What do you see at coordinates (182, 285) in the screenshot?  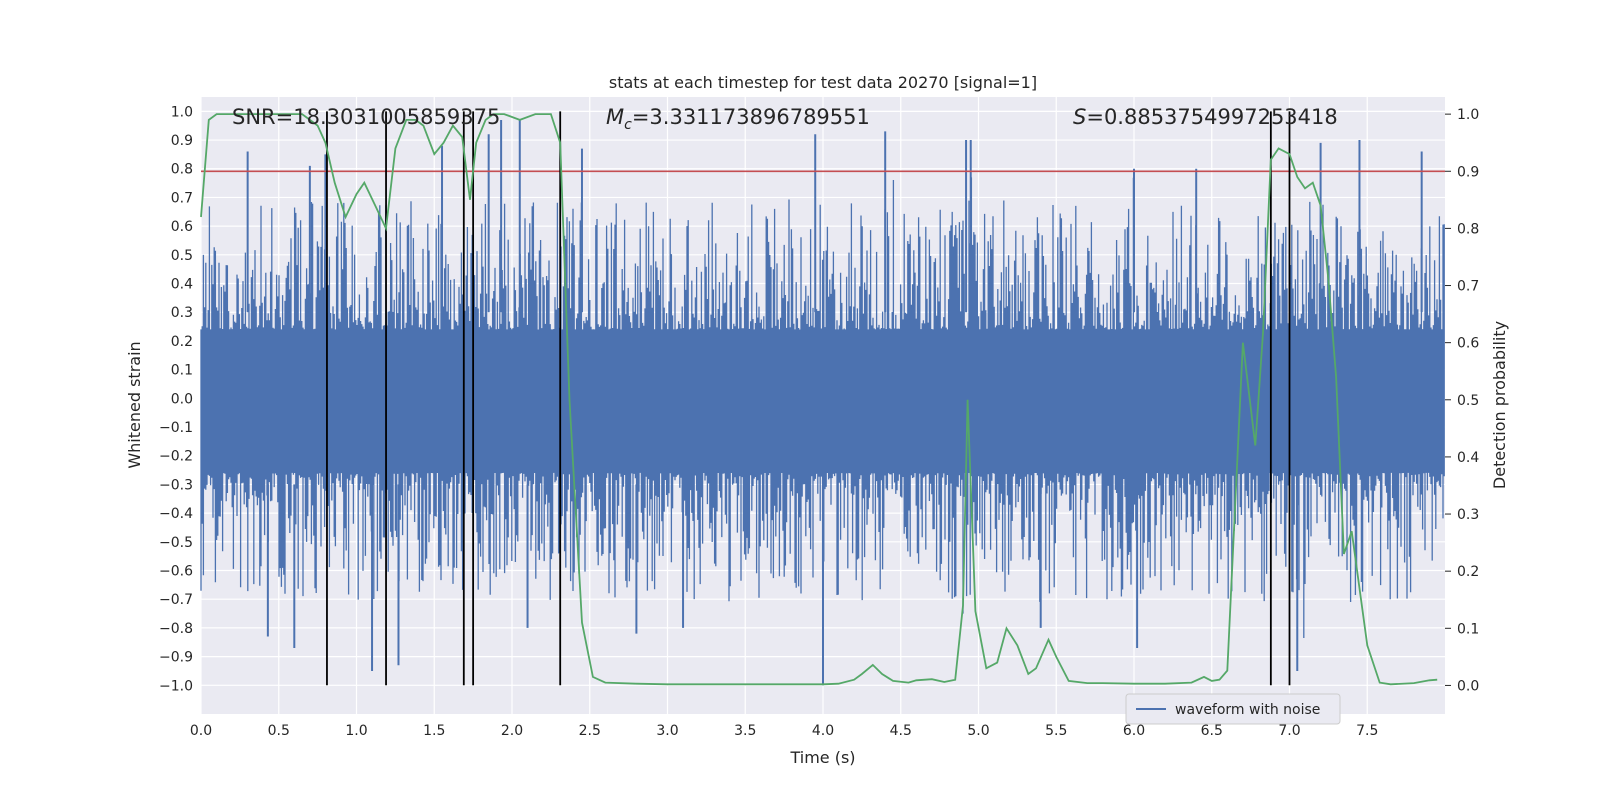 I see `y-left-tick-label: 0.4` at bounding box center [182, 285].